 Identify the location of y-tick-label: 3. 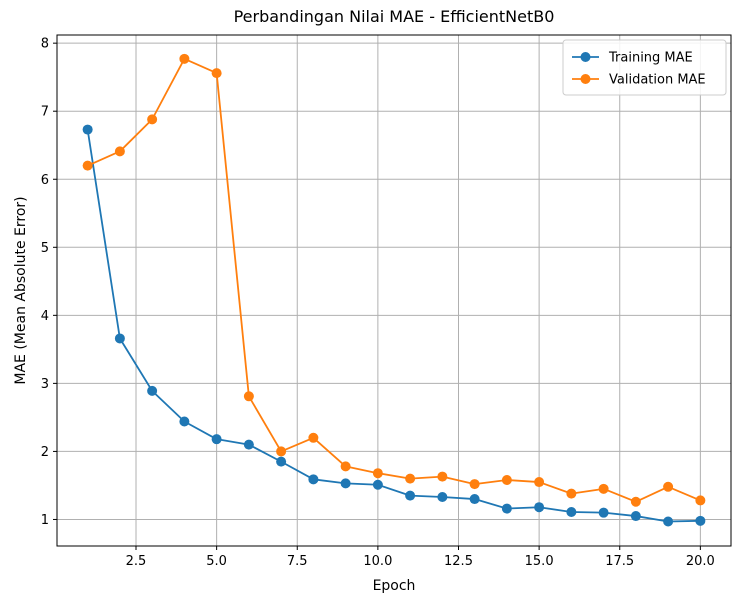
(45, 384).